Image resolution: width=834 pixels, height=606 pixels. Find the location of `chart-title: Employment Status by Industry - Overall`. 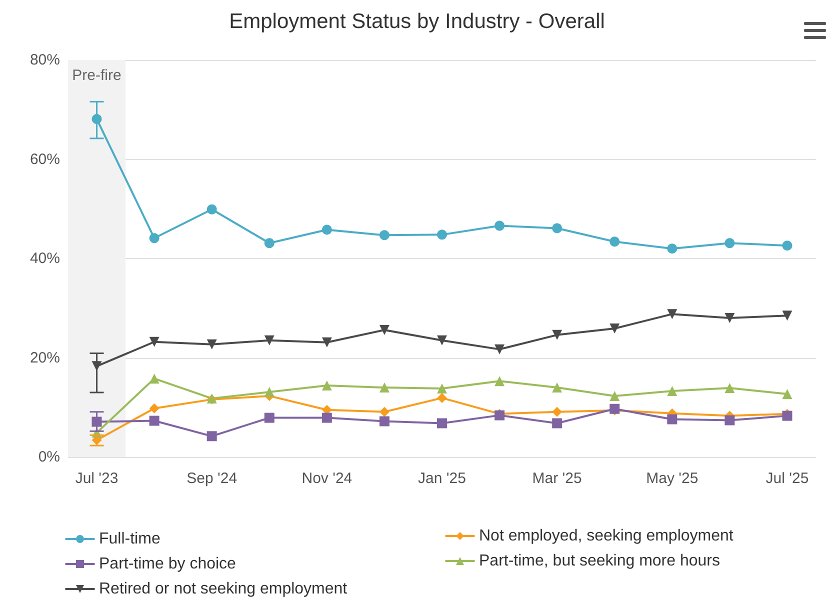

chart-title: Employment Status by Industry - Overall is located at coordinates (417, 21).